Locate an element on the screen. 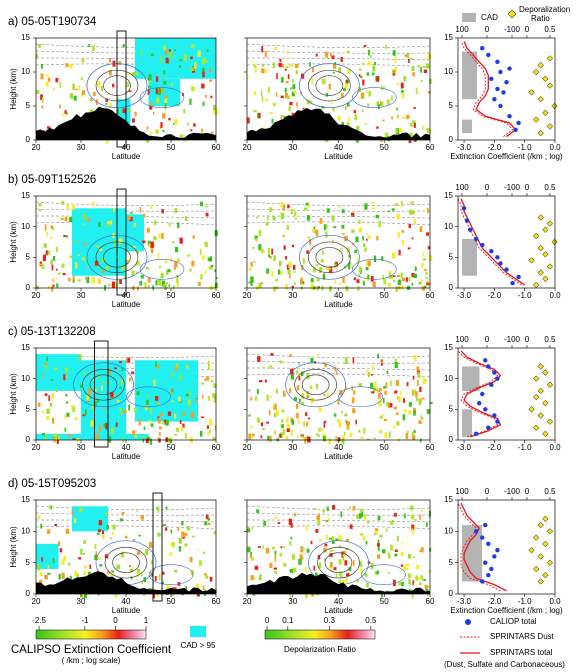 This screenshot has height=672, width=577. cad-region is located at coordinates (58, 372).